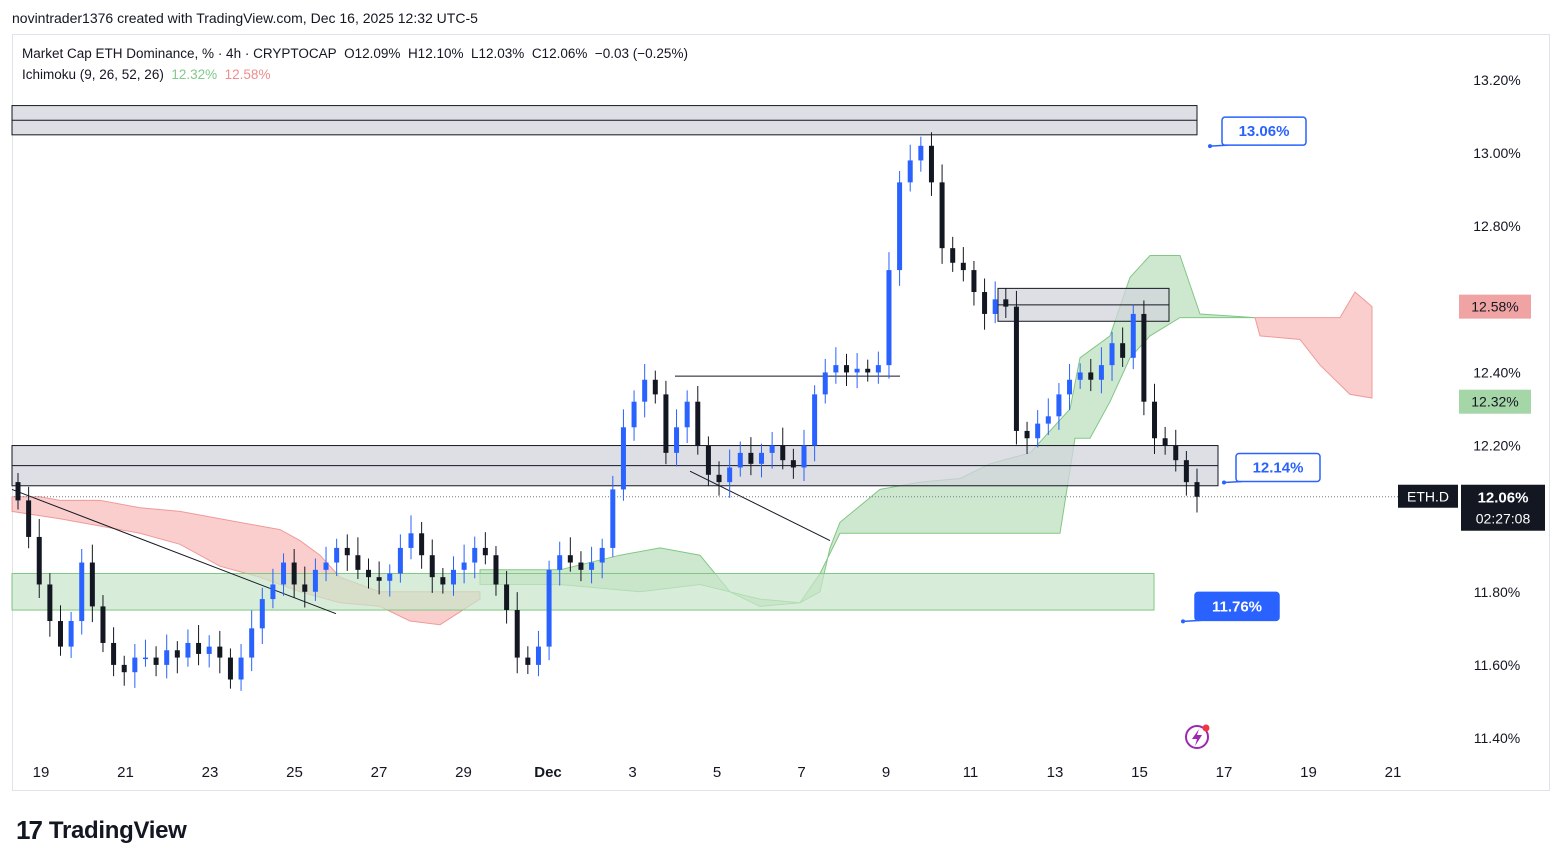  Describe the element at coordinates (801, 772) in the screenshot. I see `x-tick-label: 7` at that location.